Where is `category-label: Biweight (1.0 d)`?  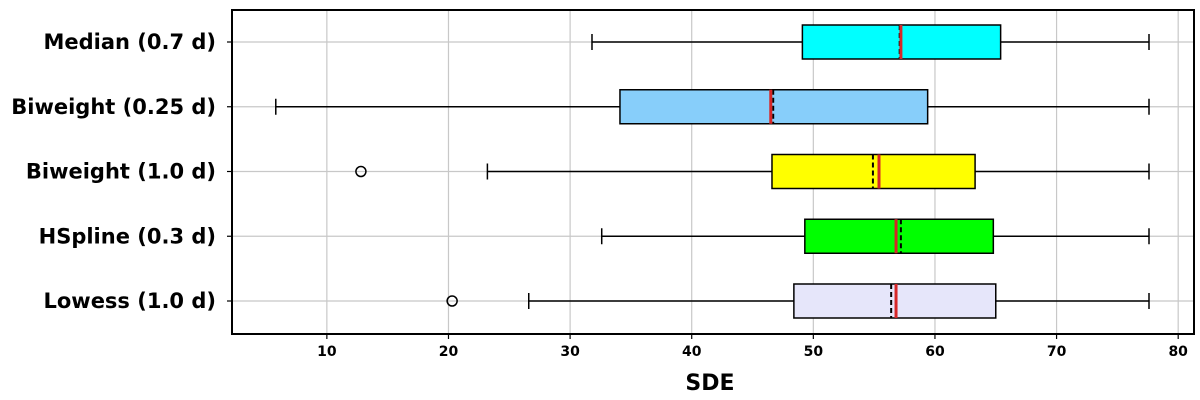
category-label: Biweight (1.0 d) is located at coordinates (121, 172).